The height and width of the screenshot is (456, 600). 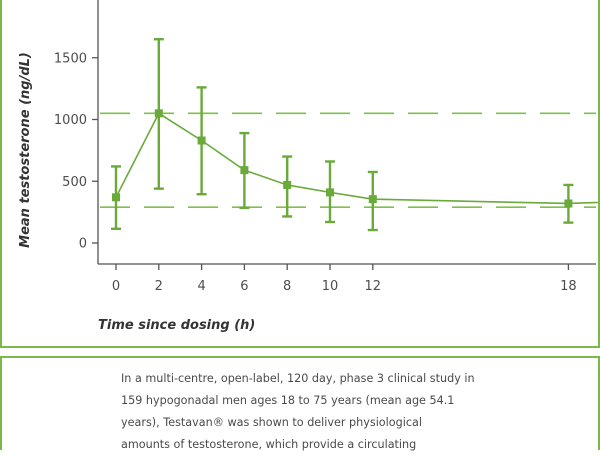 What do you see at coordinates (568, 286) in the screenshot?
I see `x-tick-label: 18` at bounding box center [568, 286].